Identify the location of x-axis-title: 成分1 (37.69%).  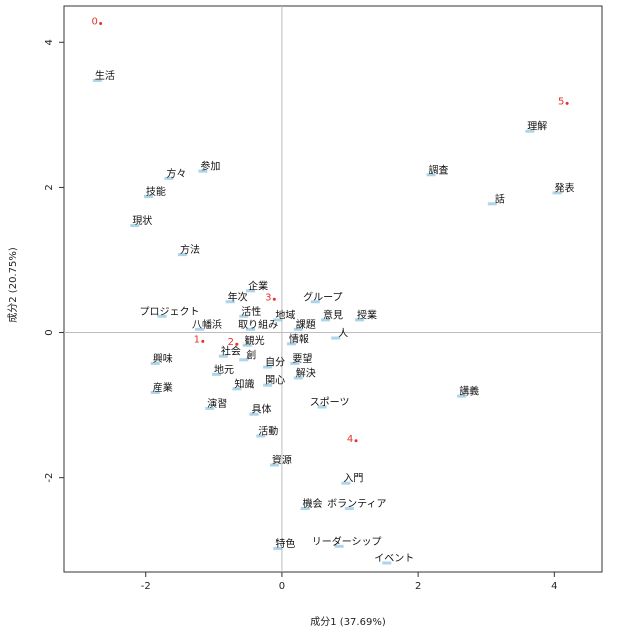
(348, 622).